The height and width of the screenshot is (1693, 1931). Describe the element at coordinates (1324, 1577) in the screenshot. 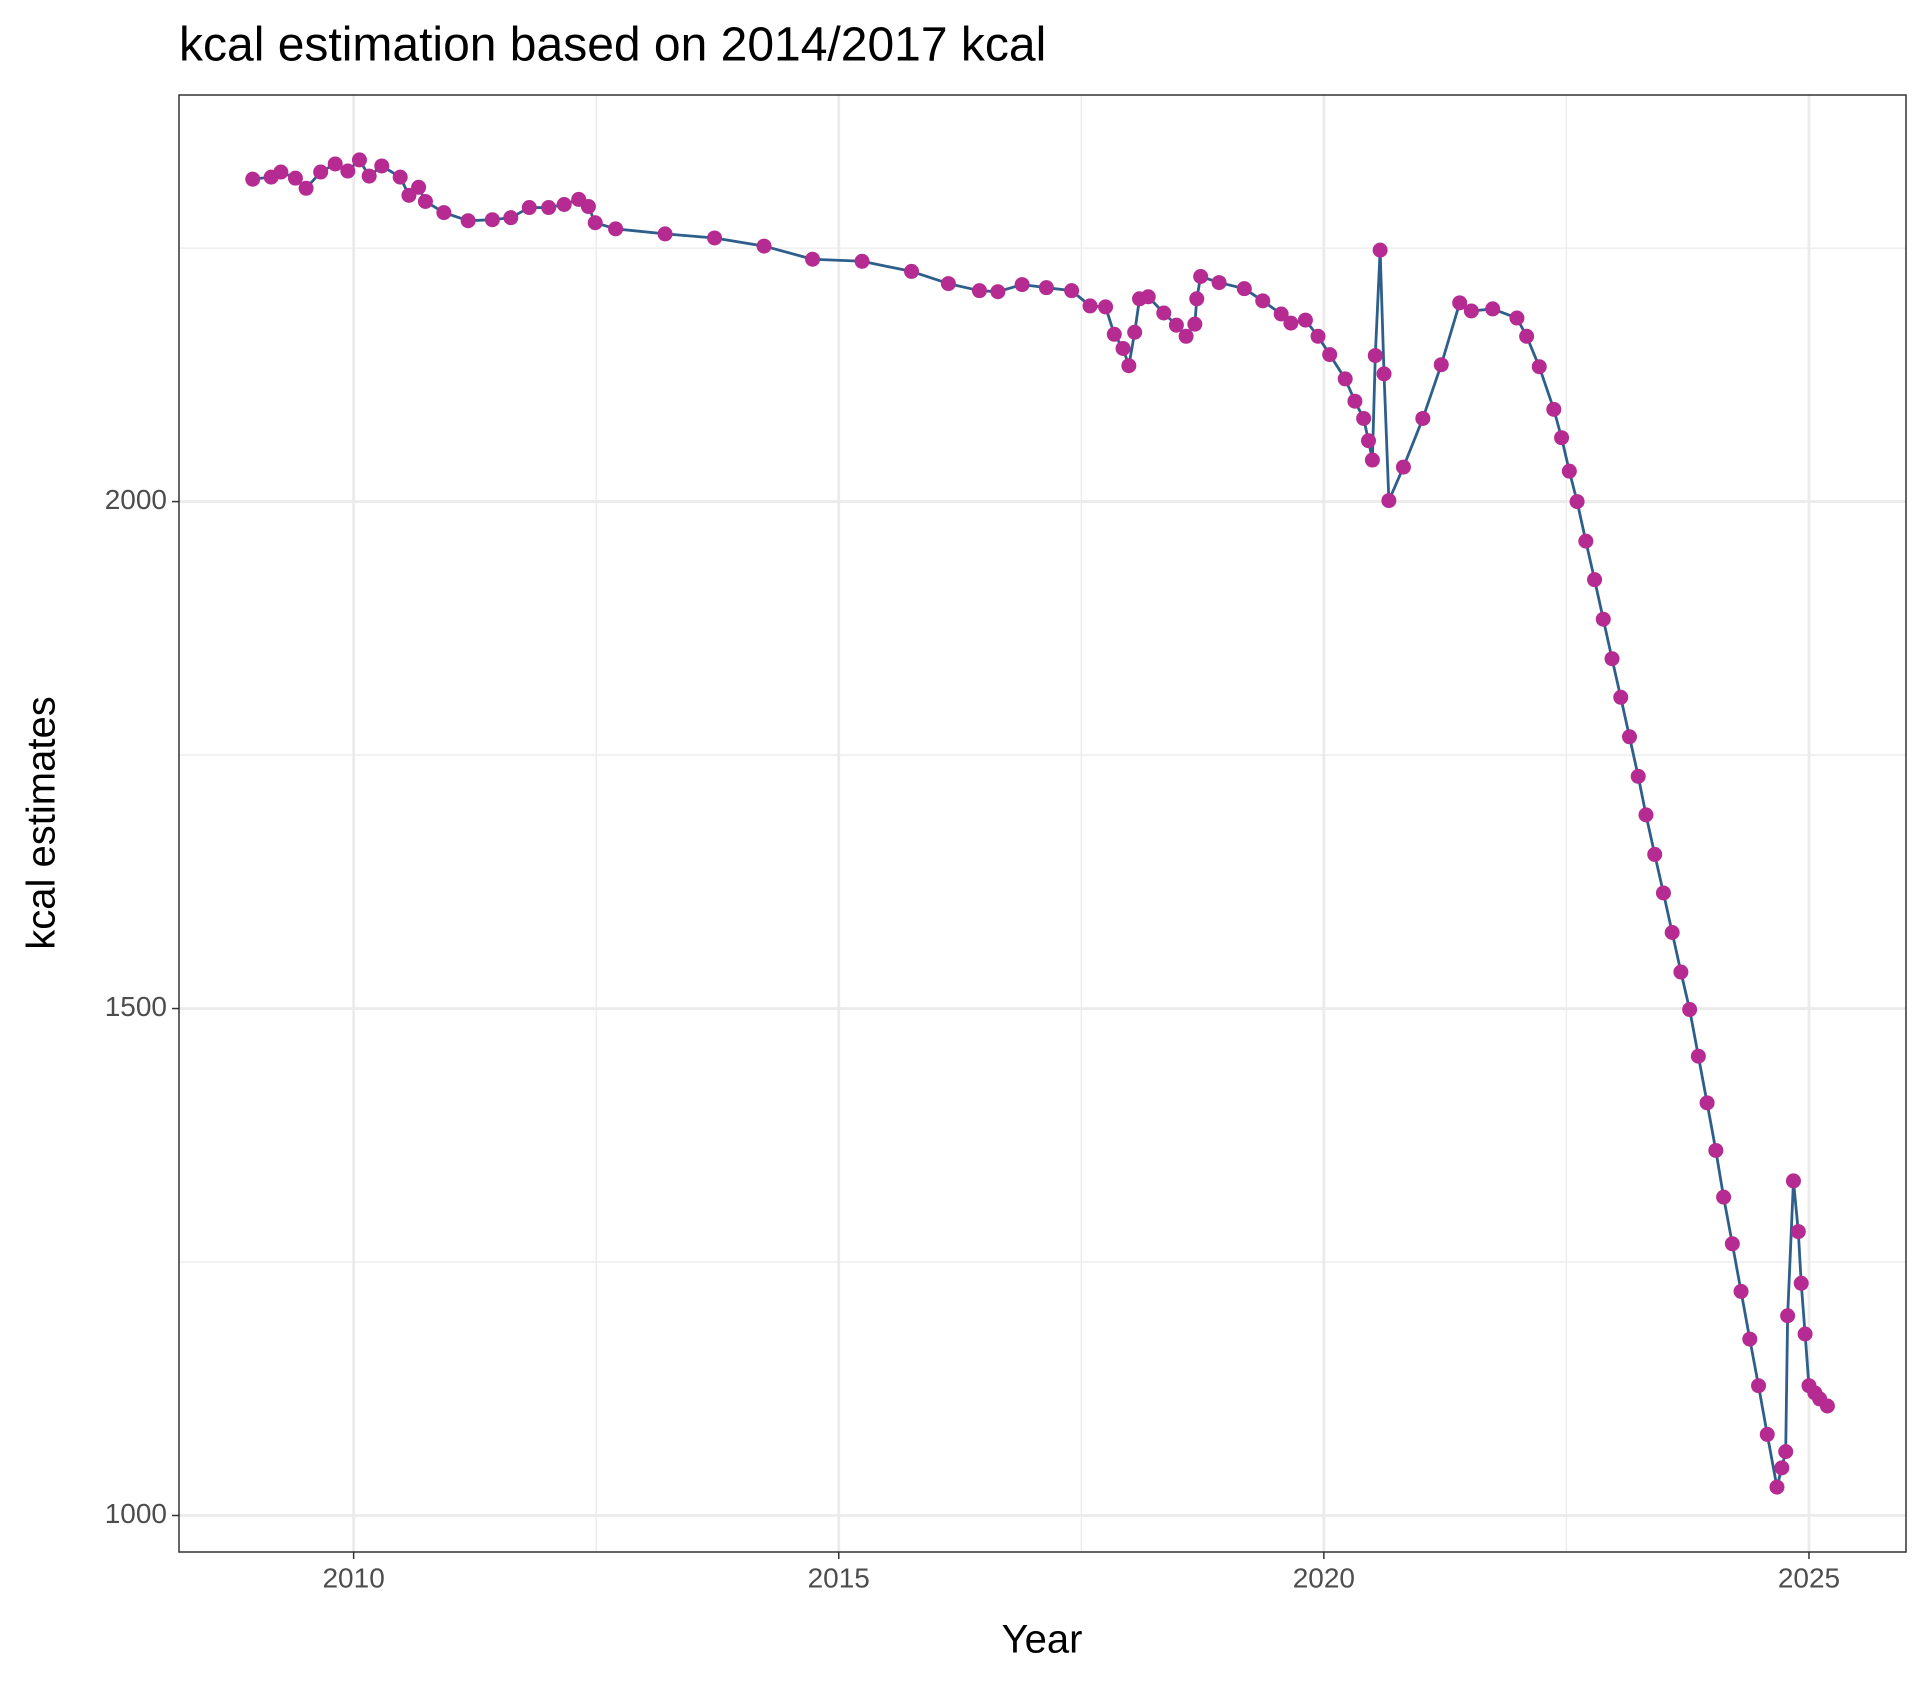

I see `x-tick-label: 2020` at that location.